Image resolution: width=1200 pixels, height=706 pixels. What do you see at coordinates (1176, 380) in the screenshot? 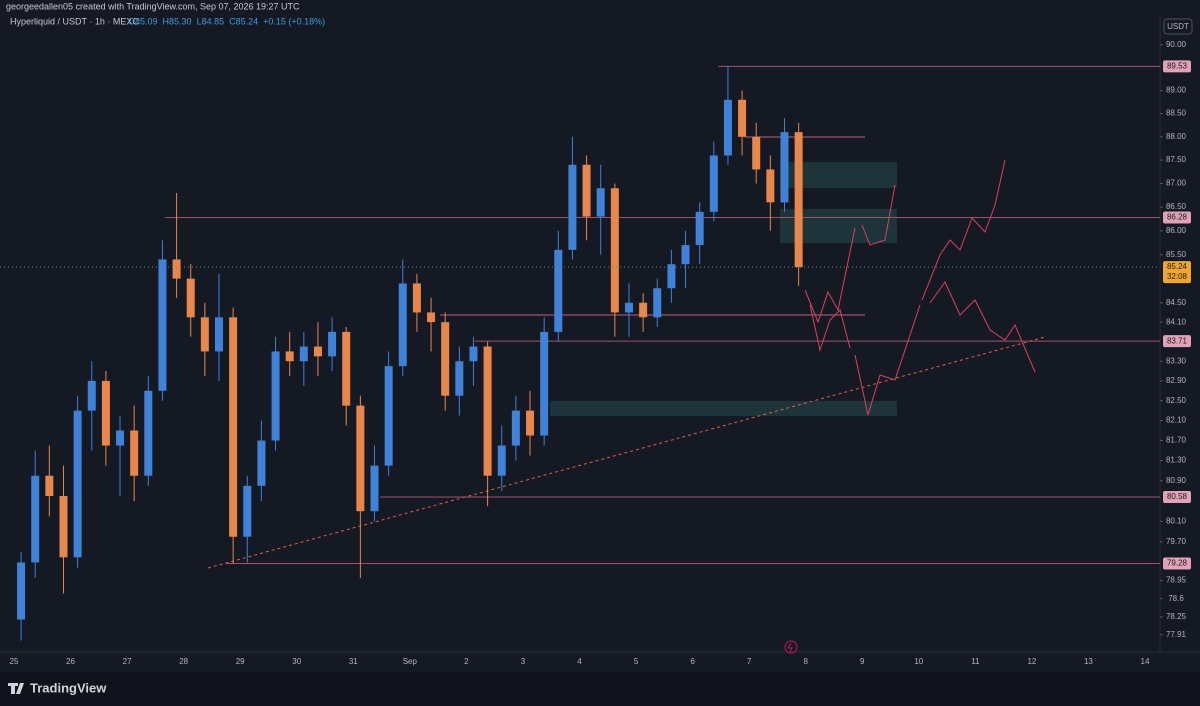
I see `y-tick-label: 82.90` at bounding box center [1176, 380].